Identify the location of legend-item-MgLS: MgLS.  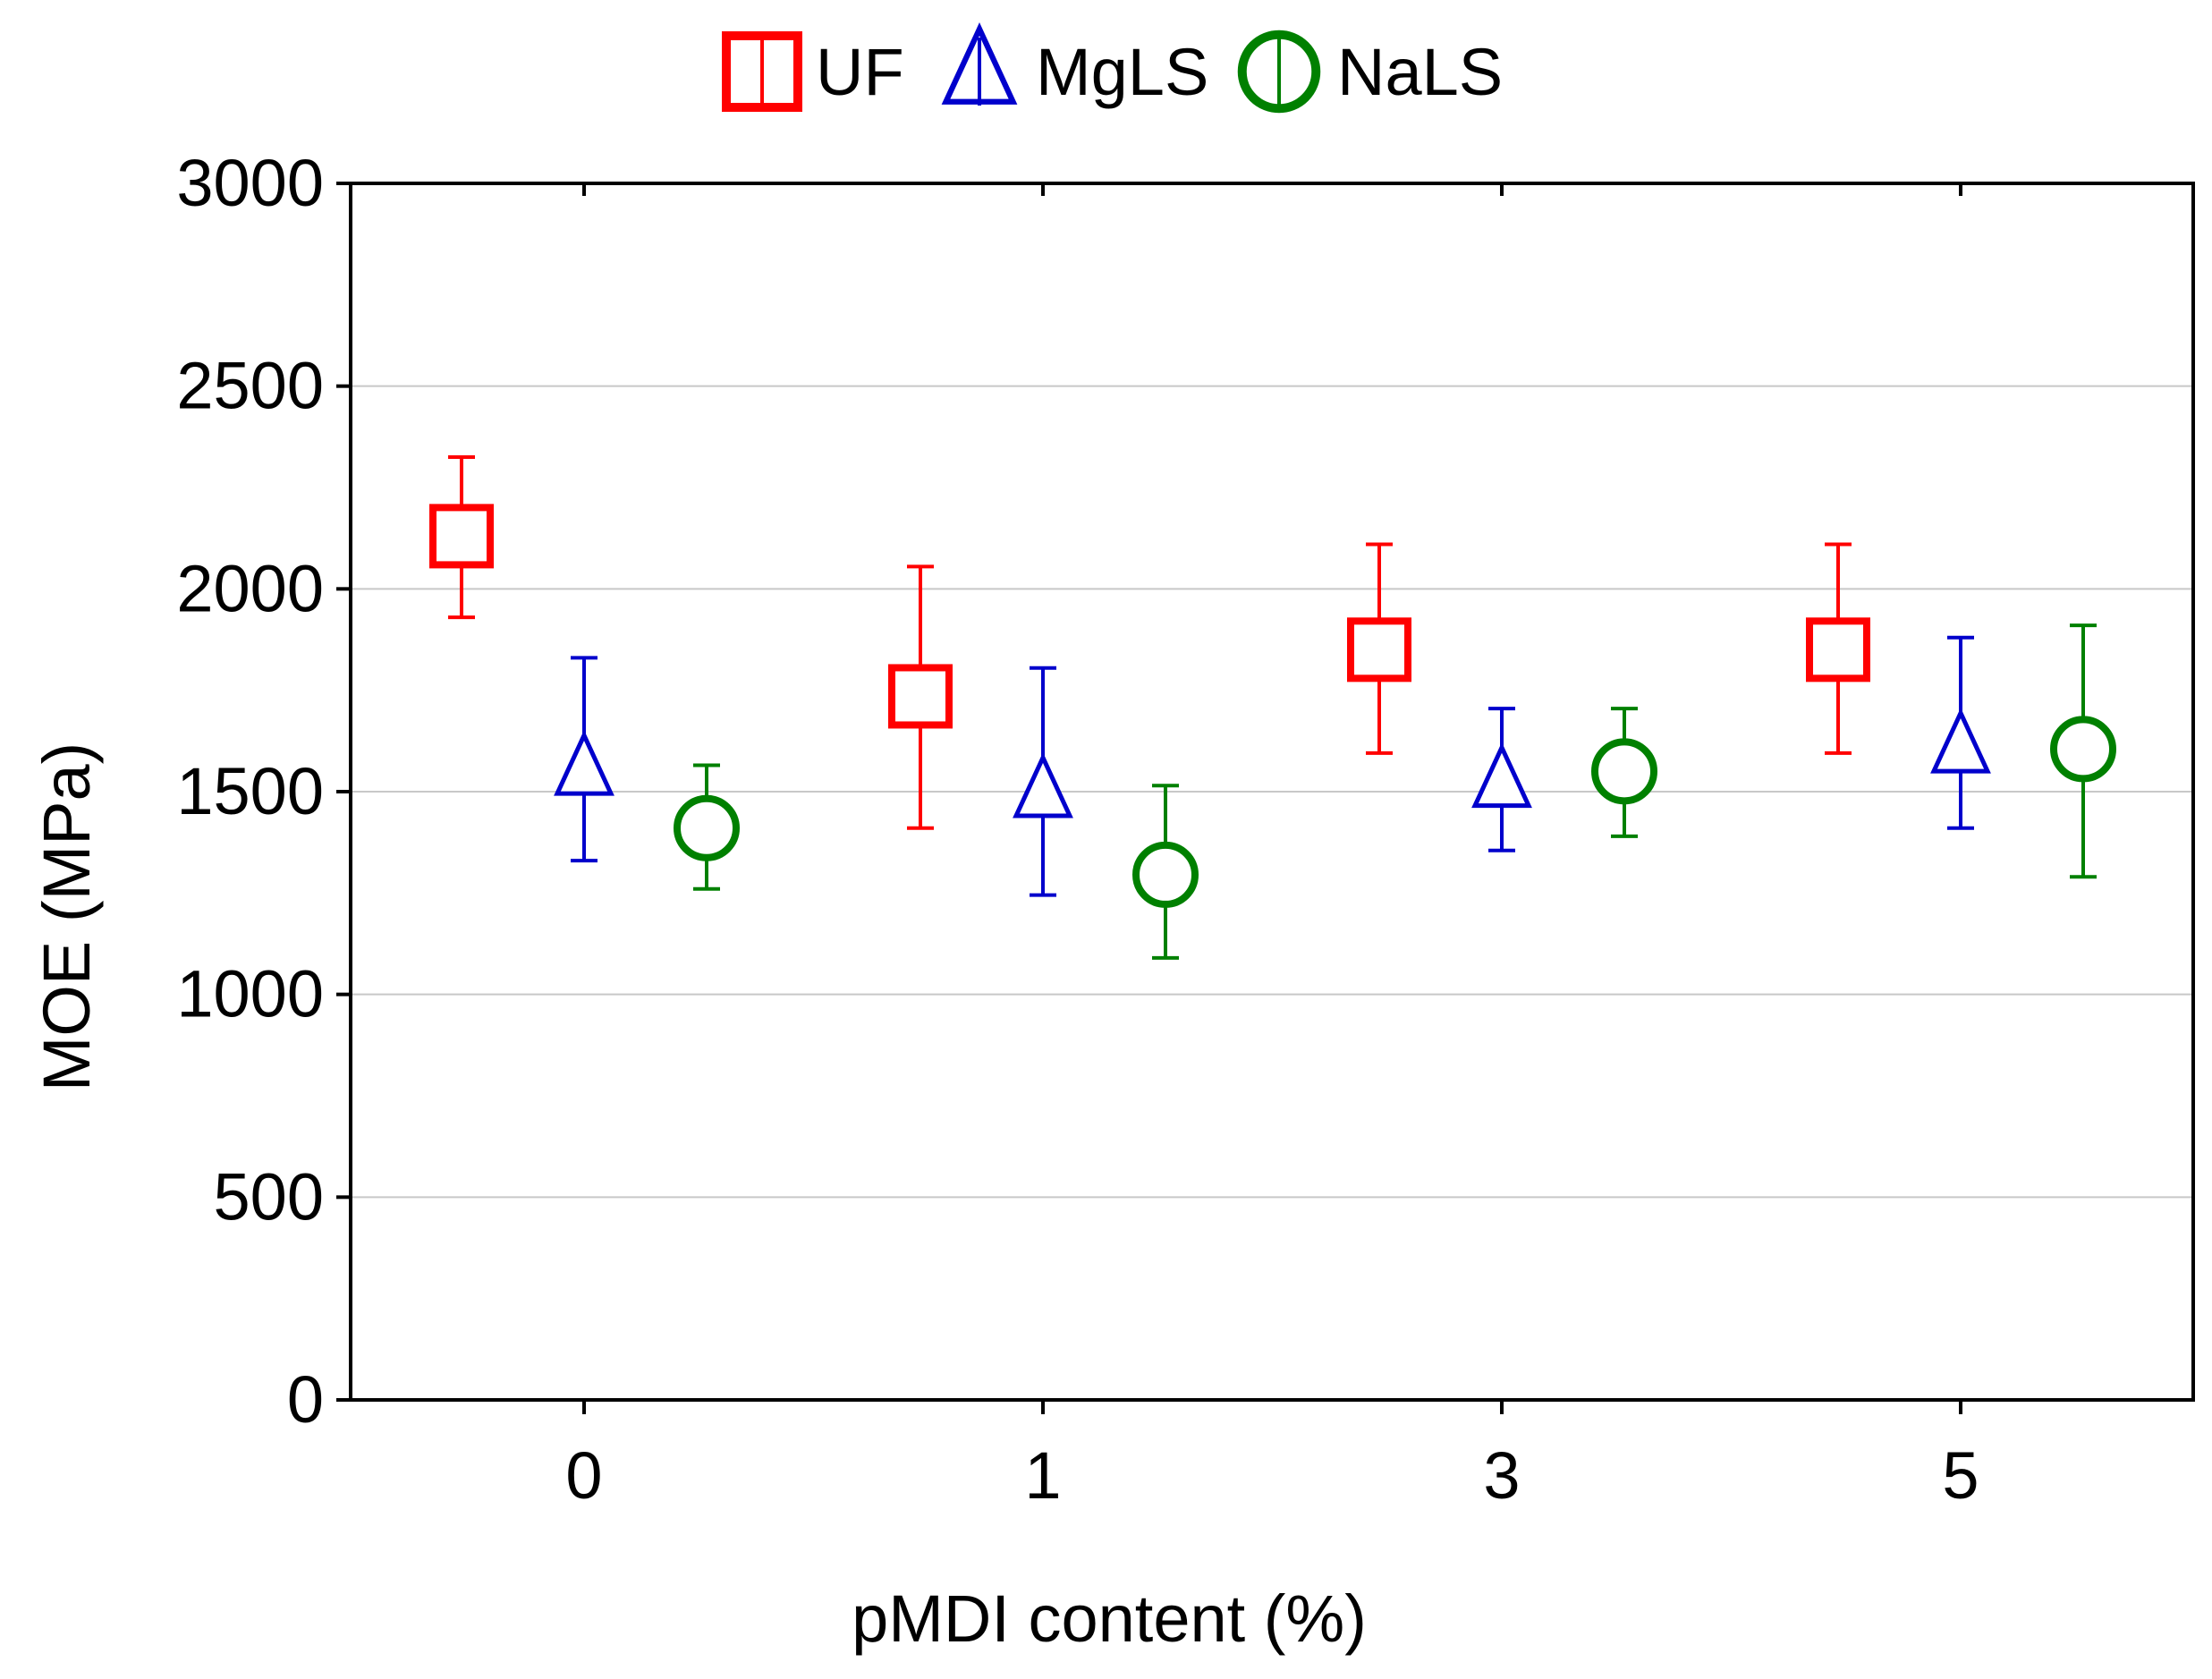
(1075, 65).